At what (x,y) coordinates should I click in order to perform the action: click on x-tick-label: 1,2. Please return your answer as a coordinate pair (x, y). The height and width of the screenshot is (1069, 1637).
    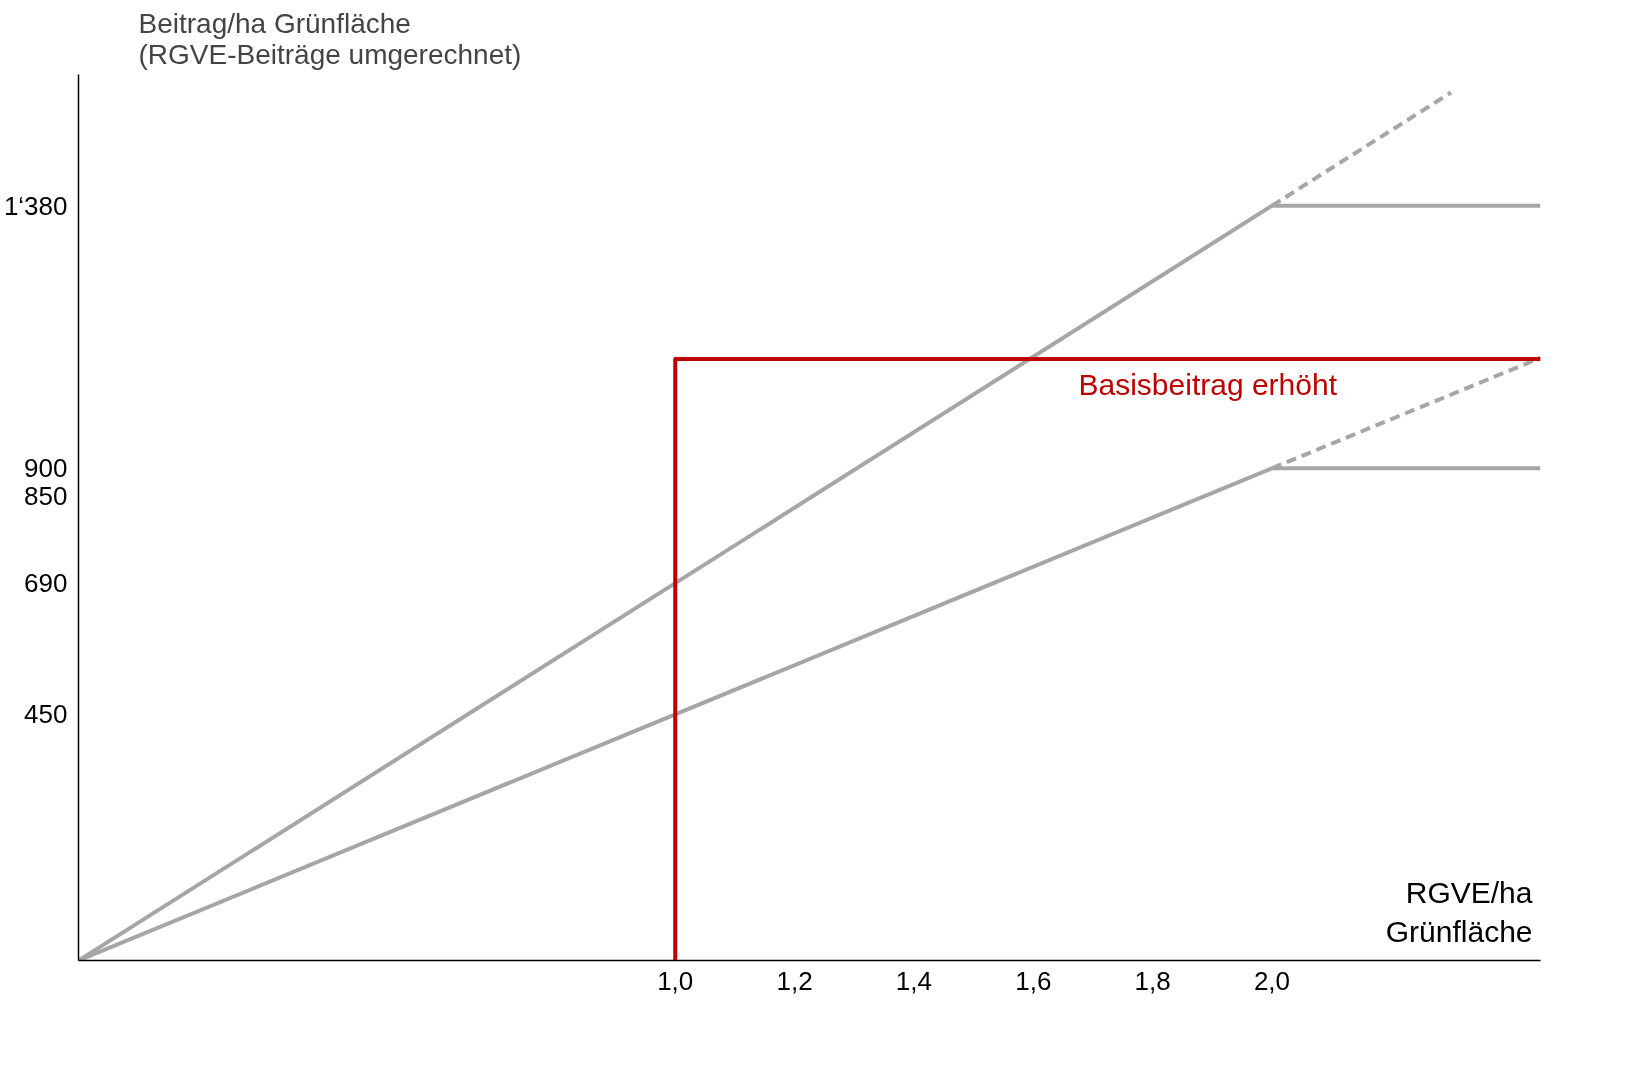
    Looking at the image, I should click on (794, 980).